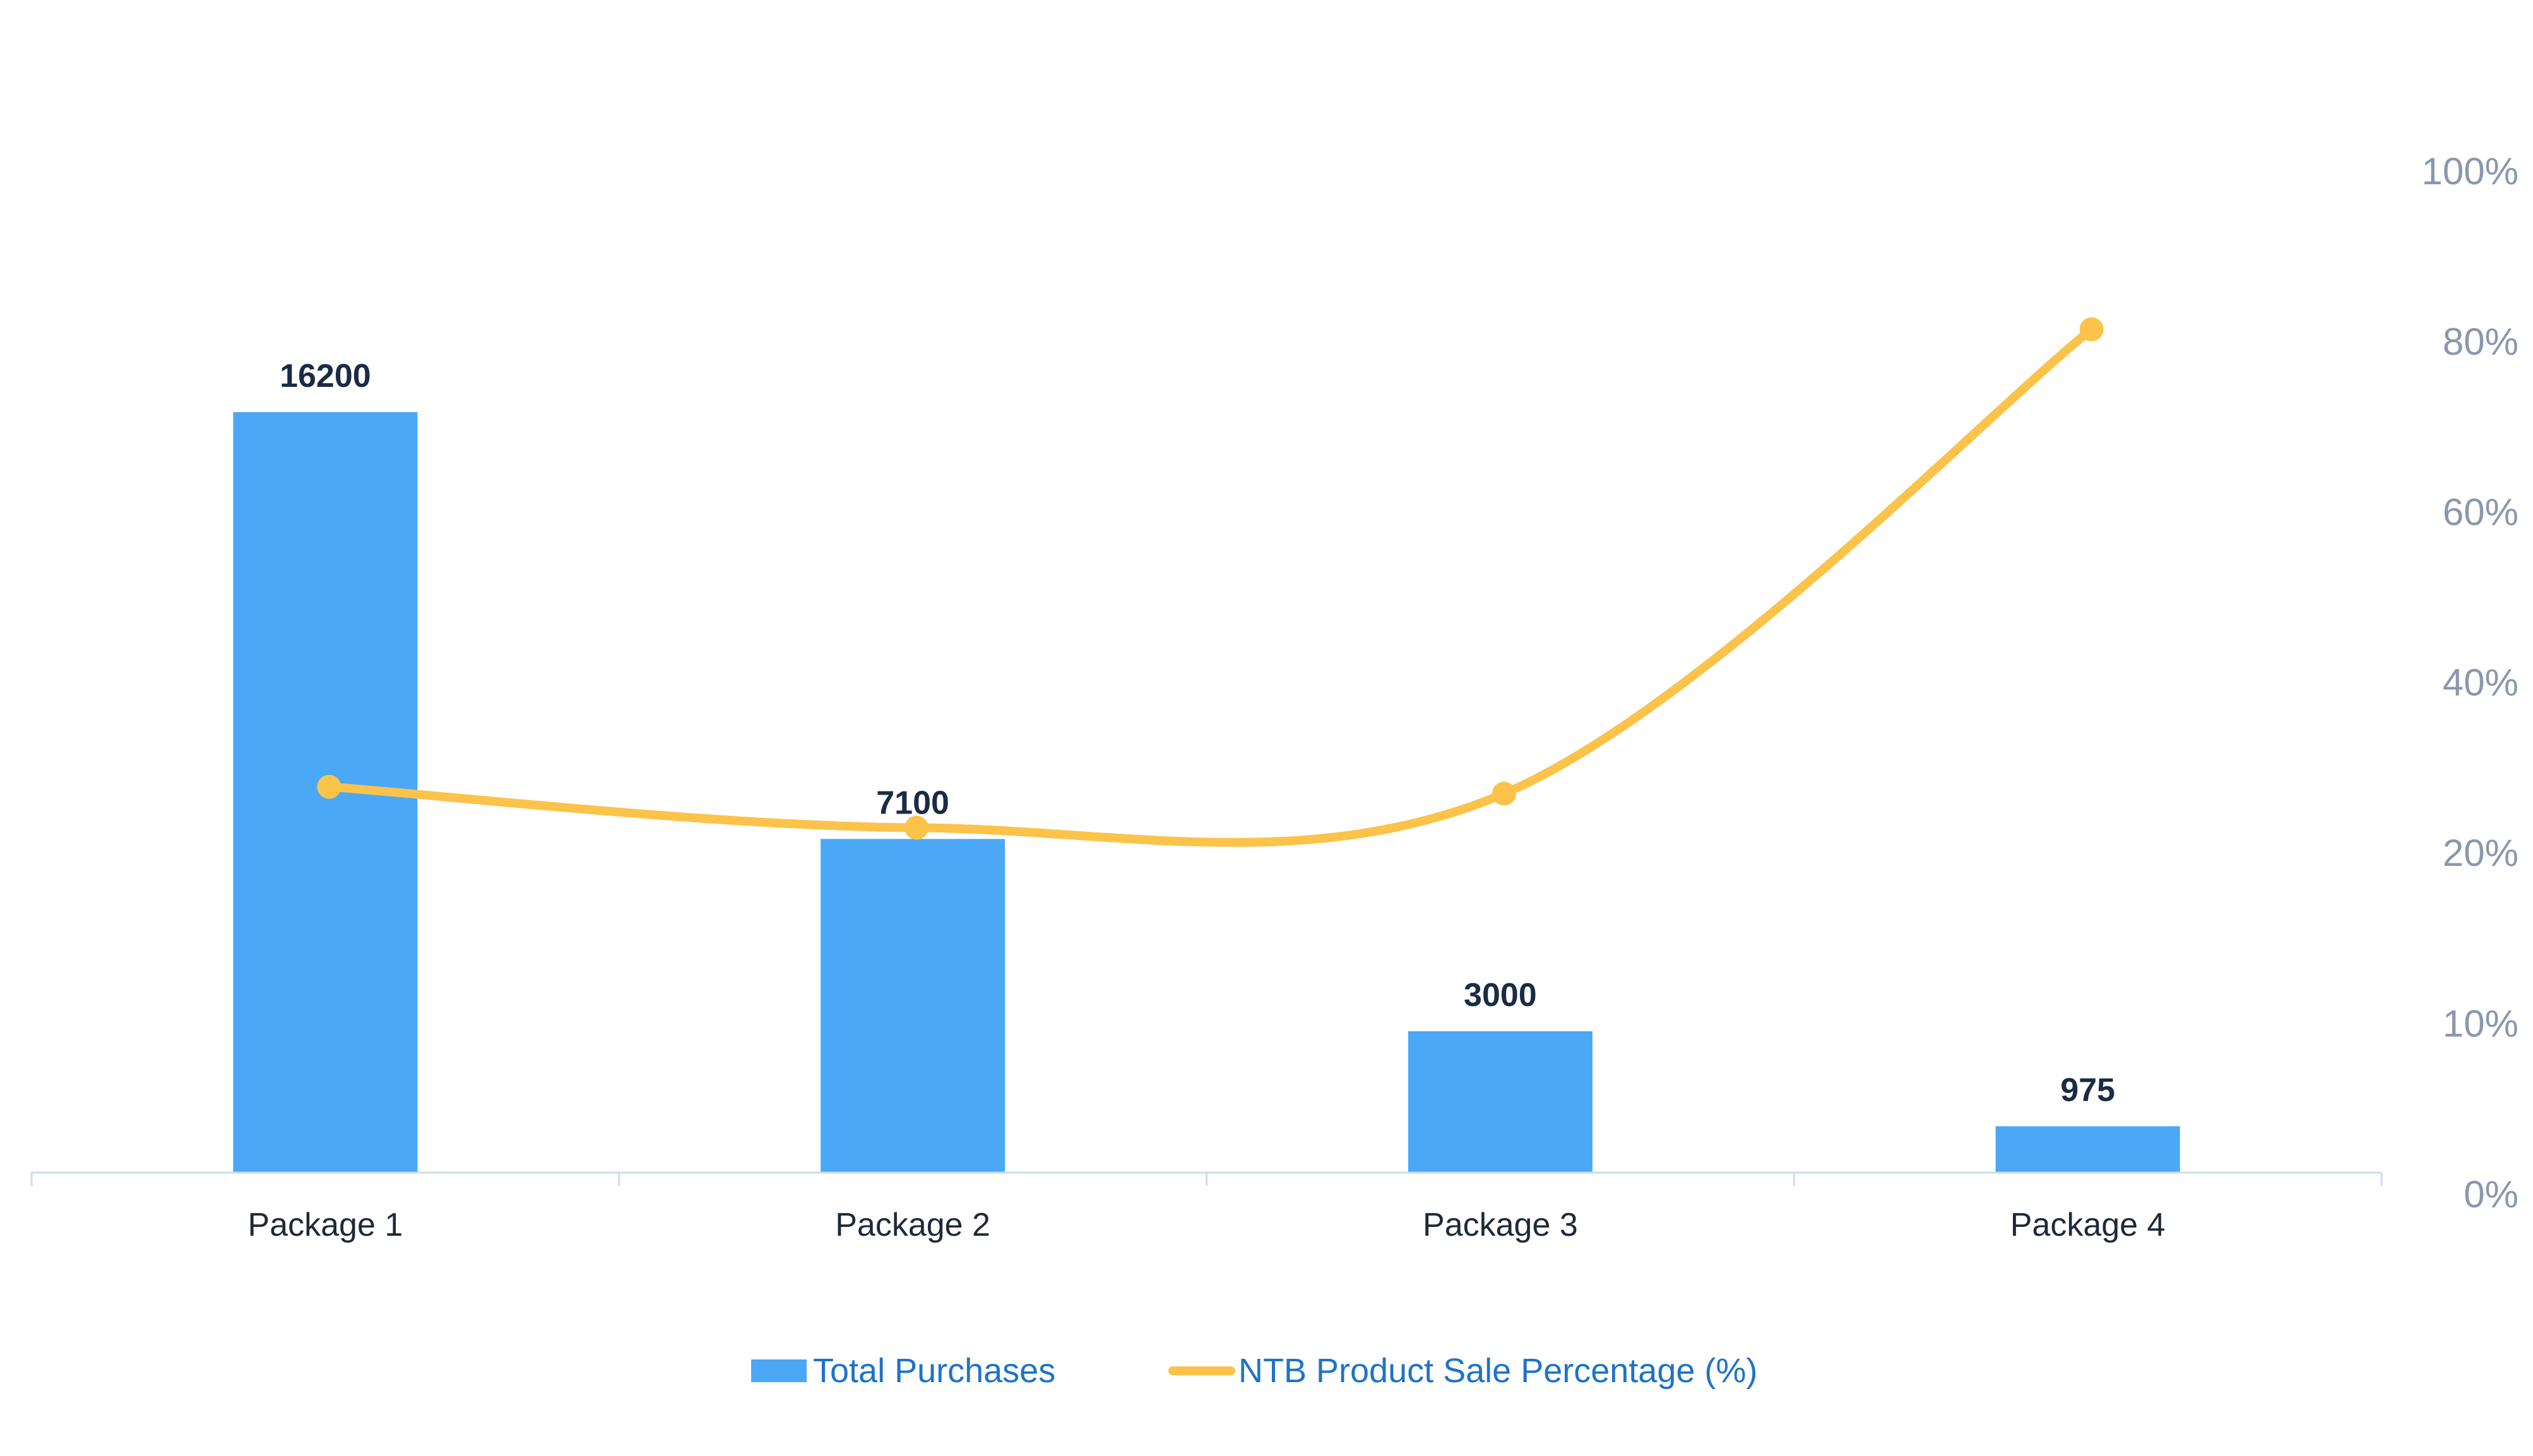  I want to click on x-axis: Package 1 Package 2 Package 3 Package 4, so click(1206, 1207).